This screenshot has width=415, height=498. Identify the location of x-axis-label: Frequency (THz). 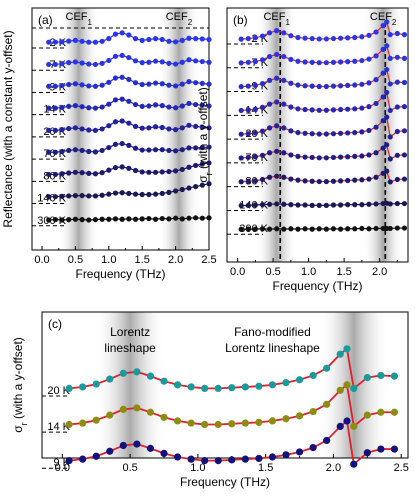
(317, 286).